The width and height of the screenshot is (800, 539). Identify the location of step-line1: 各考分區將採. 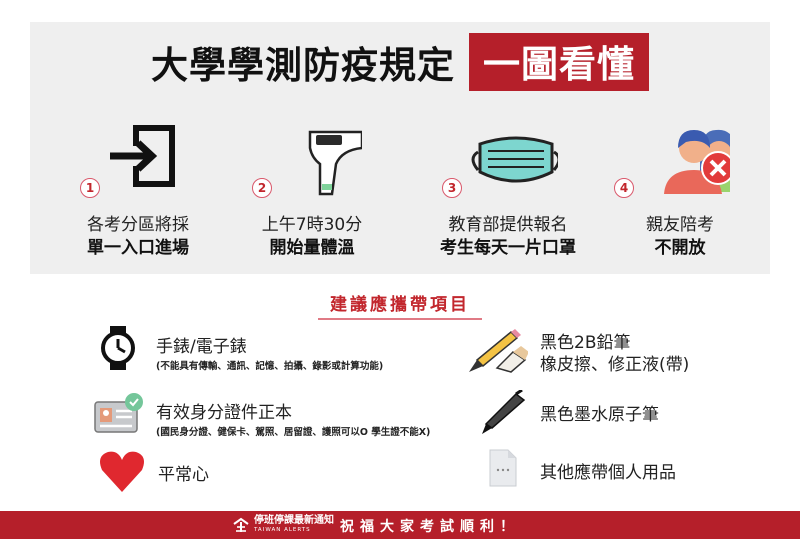
(138, 225).